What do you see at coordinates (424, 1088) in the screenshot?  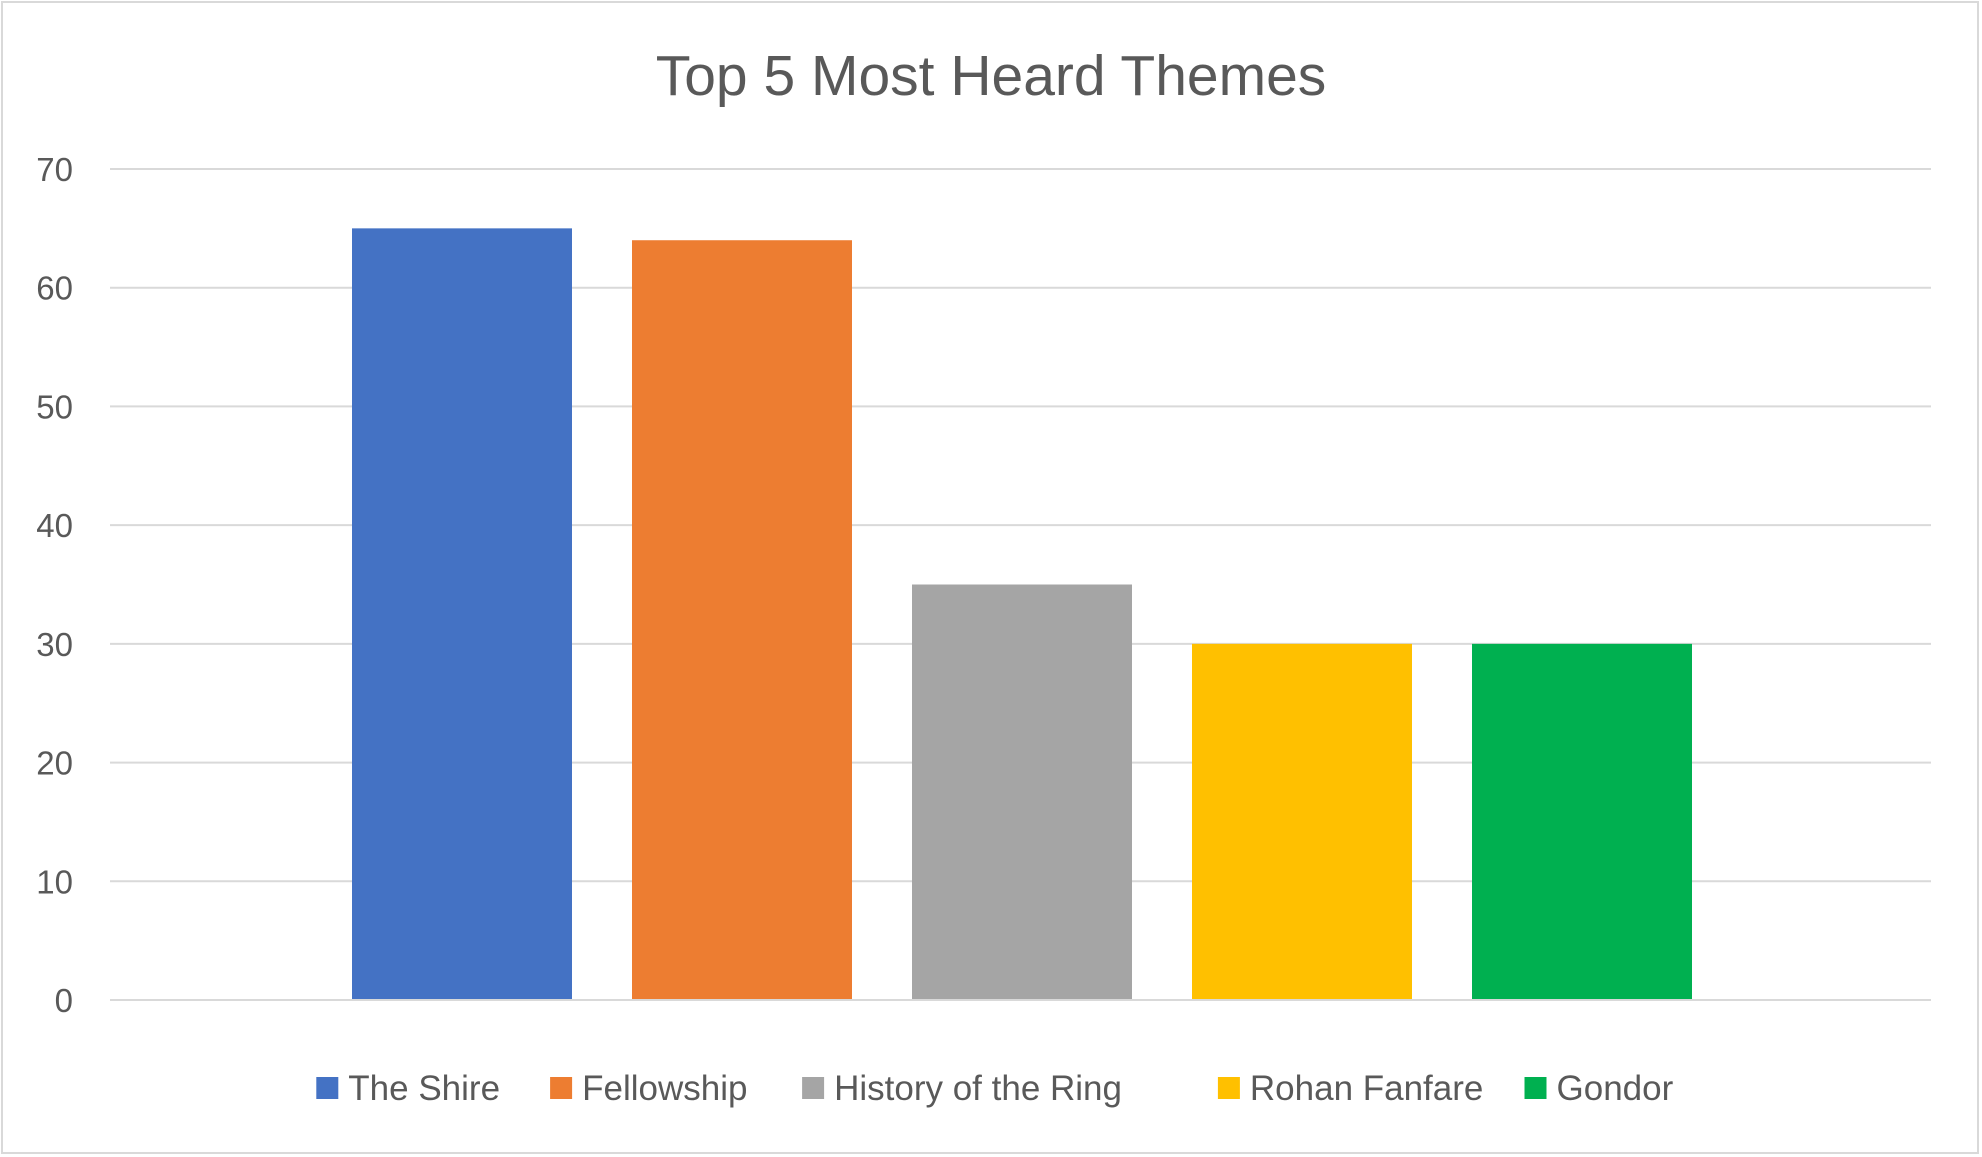 I see `legend-label: The Shire` at bounding box center [424, 1088].